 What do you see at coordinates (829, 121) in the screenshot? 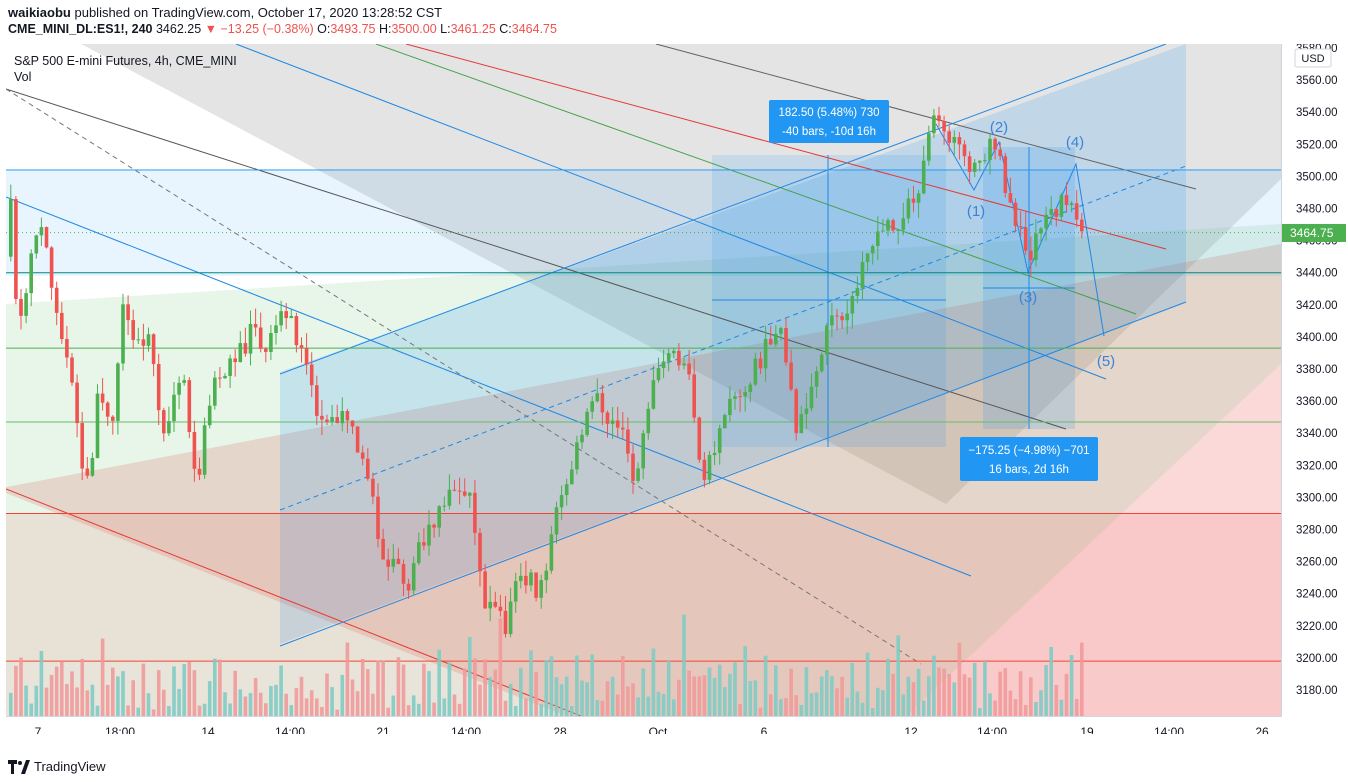
I see `measure-label-1: 182.50 (5.48%) 730 -40 bars, -10d 16h` at bounding box center [829, 121].